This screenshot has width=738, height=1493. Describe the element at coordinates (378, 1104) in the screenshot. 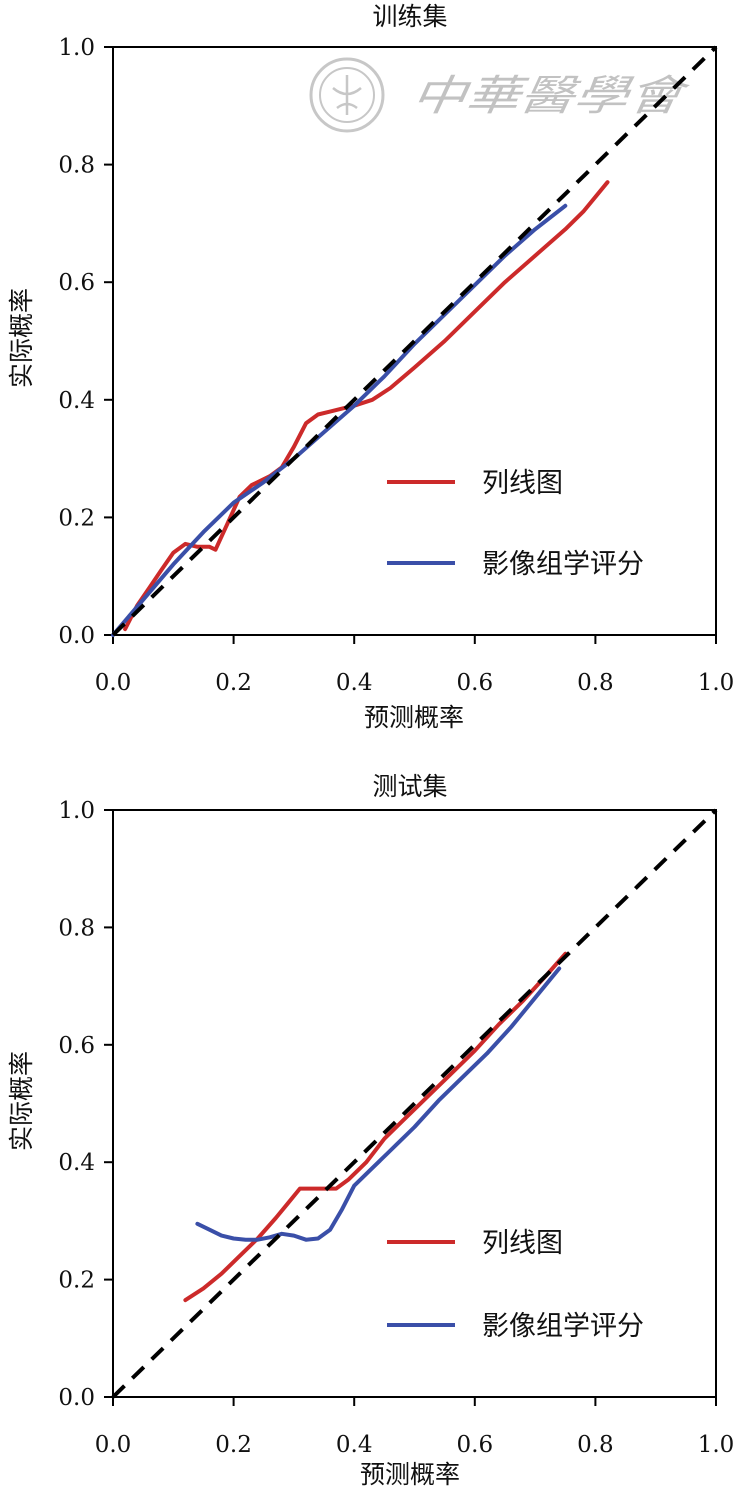

I see `series-line-radiomics` at that location.